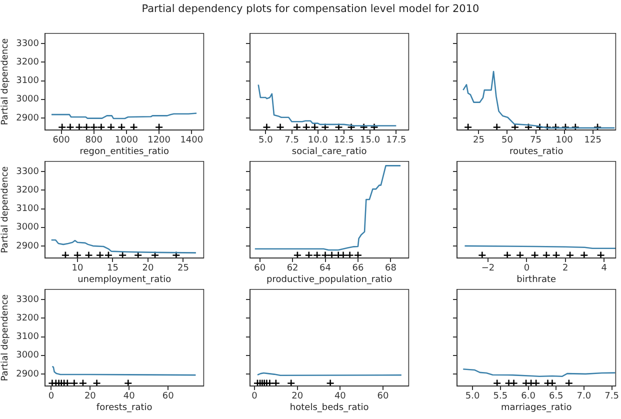 The height and width of the screenshot is (419, 621). I want to click on x-axis-title: regon_entities_ratio, so click(125, 151).